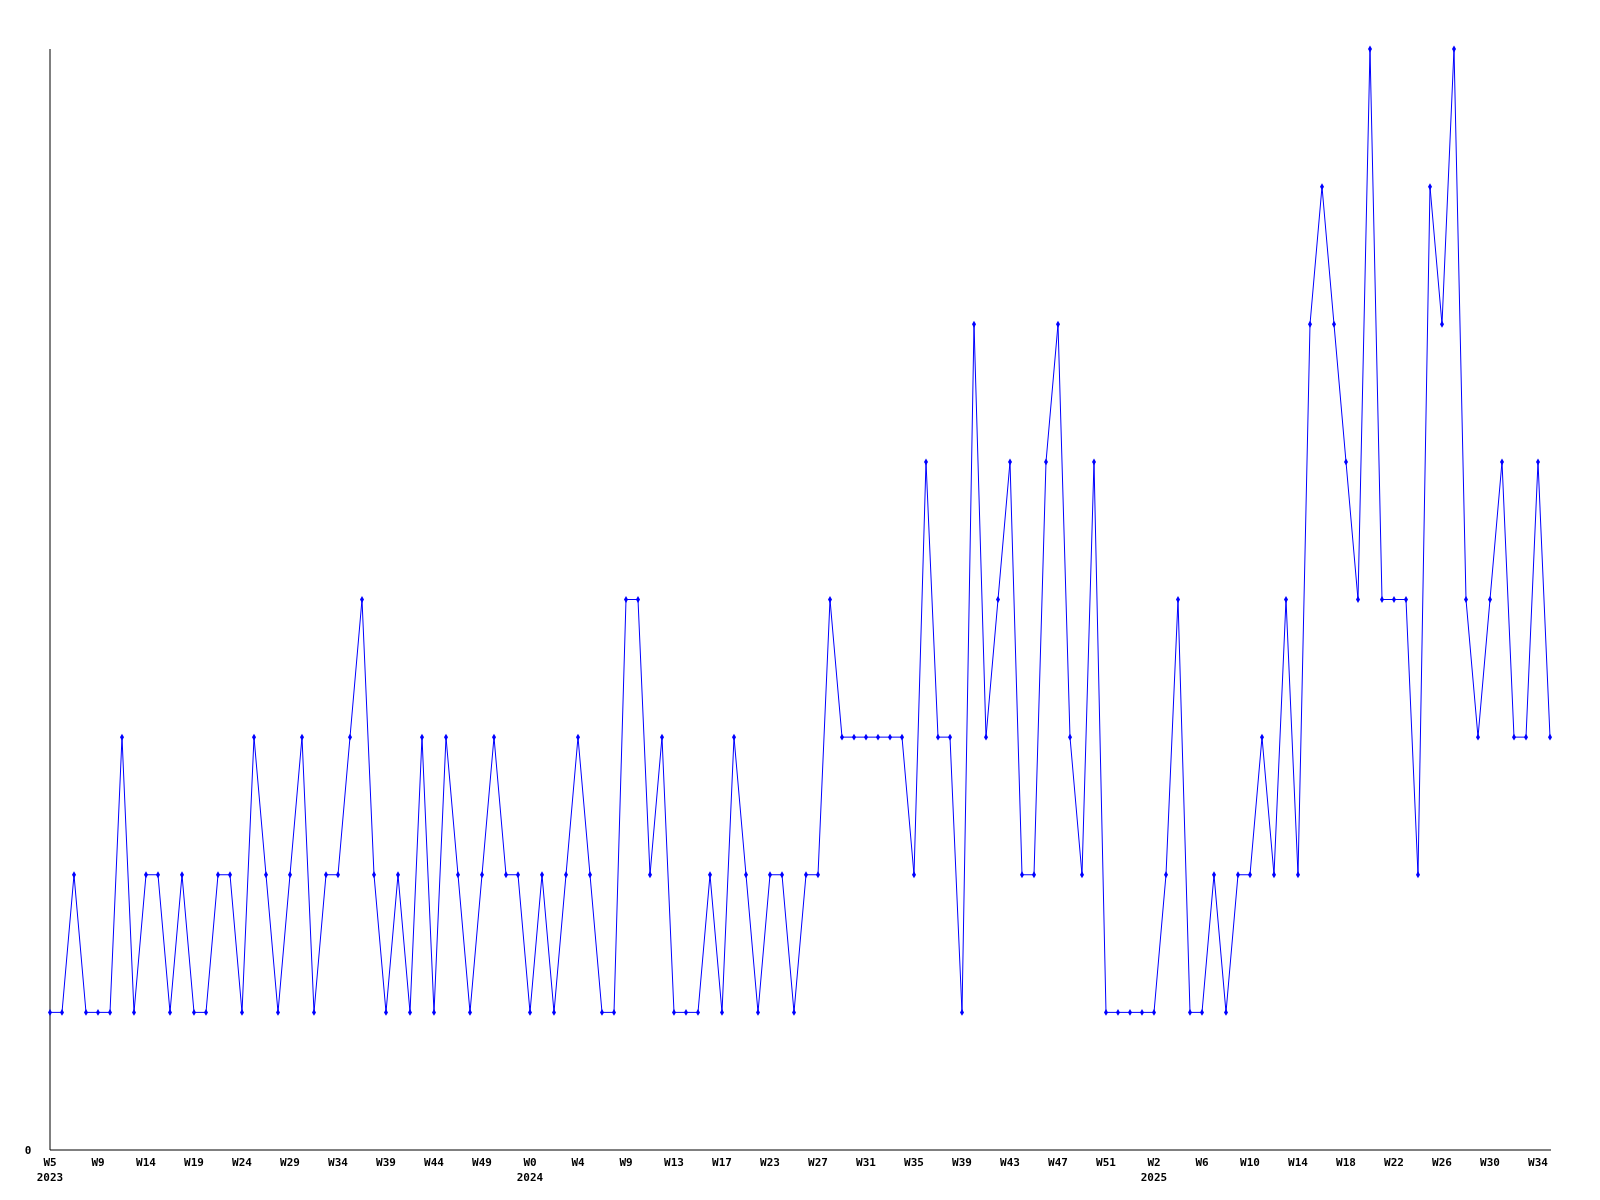 The height and width of the screenshot is (1200, 1600). Describe the element at coordinates (818, 1162) in the screenshot. I see `x-tick-label: W27` at that location.